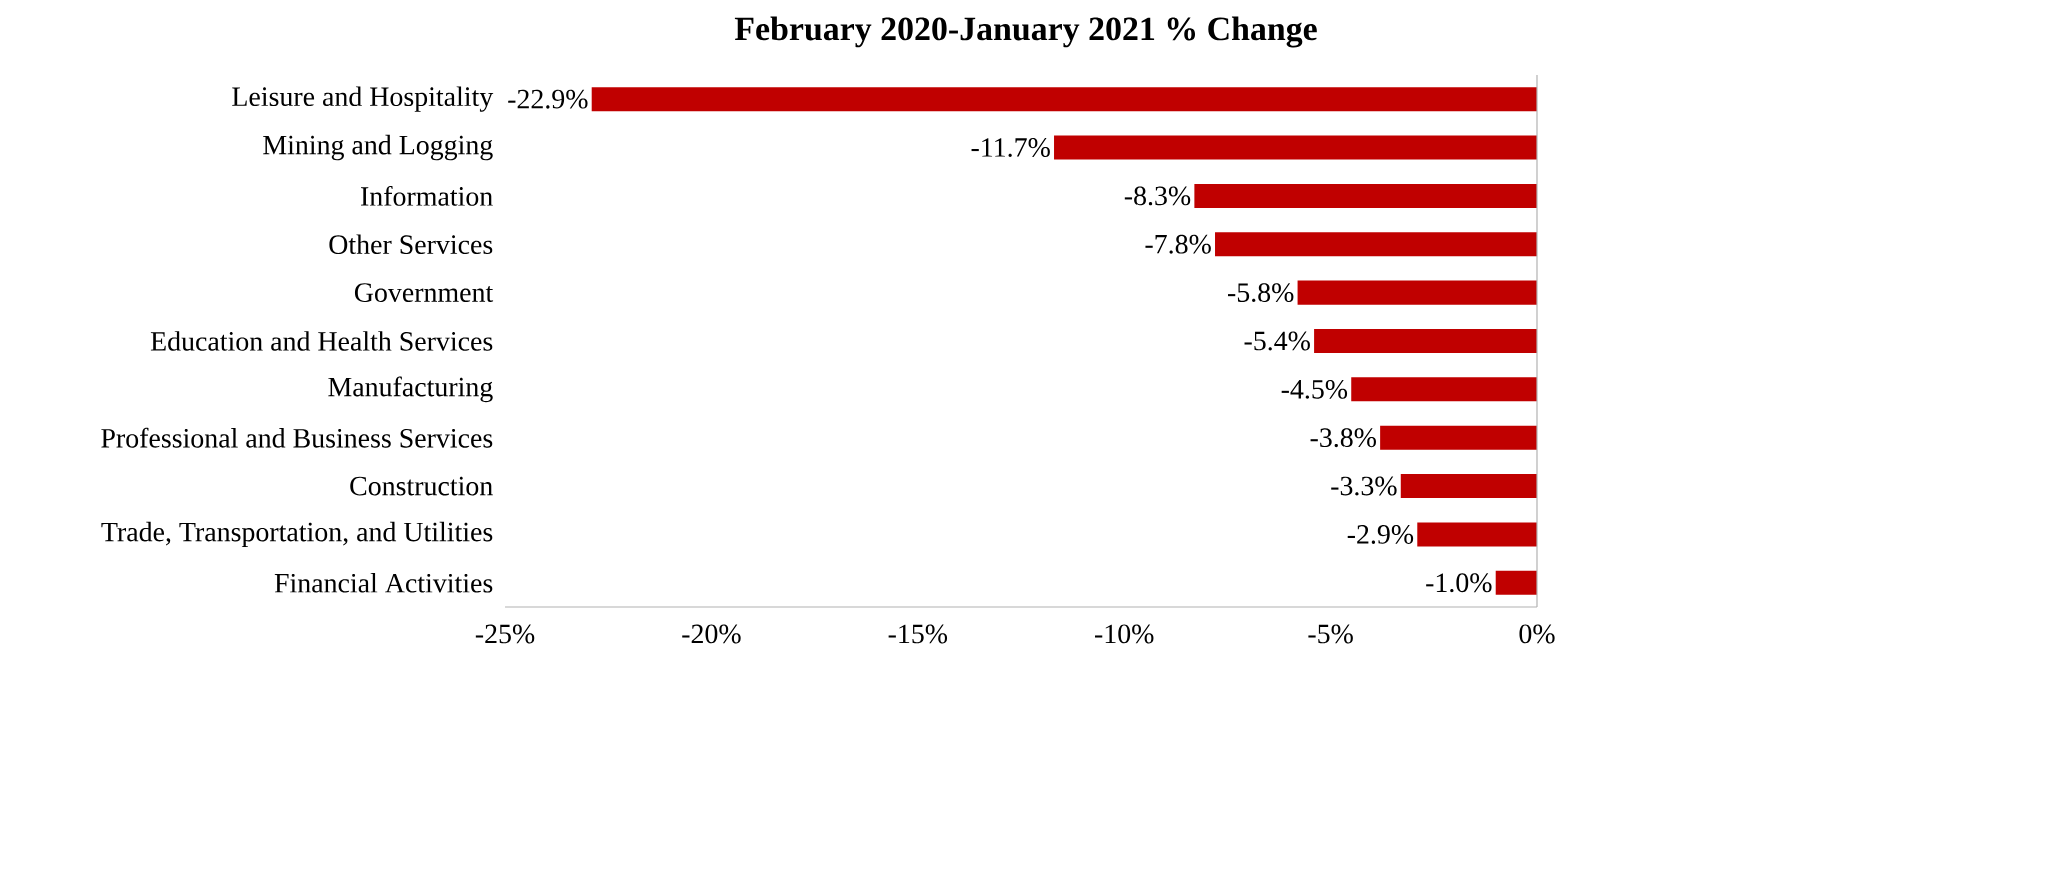  What do you see at coordinates (548, 99) in the screenshot?
I see `data-label: -22.9%` at bounding box center [548, 99].